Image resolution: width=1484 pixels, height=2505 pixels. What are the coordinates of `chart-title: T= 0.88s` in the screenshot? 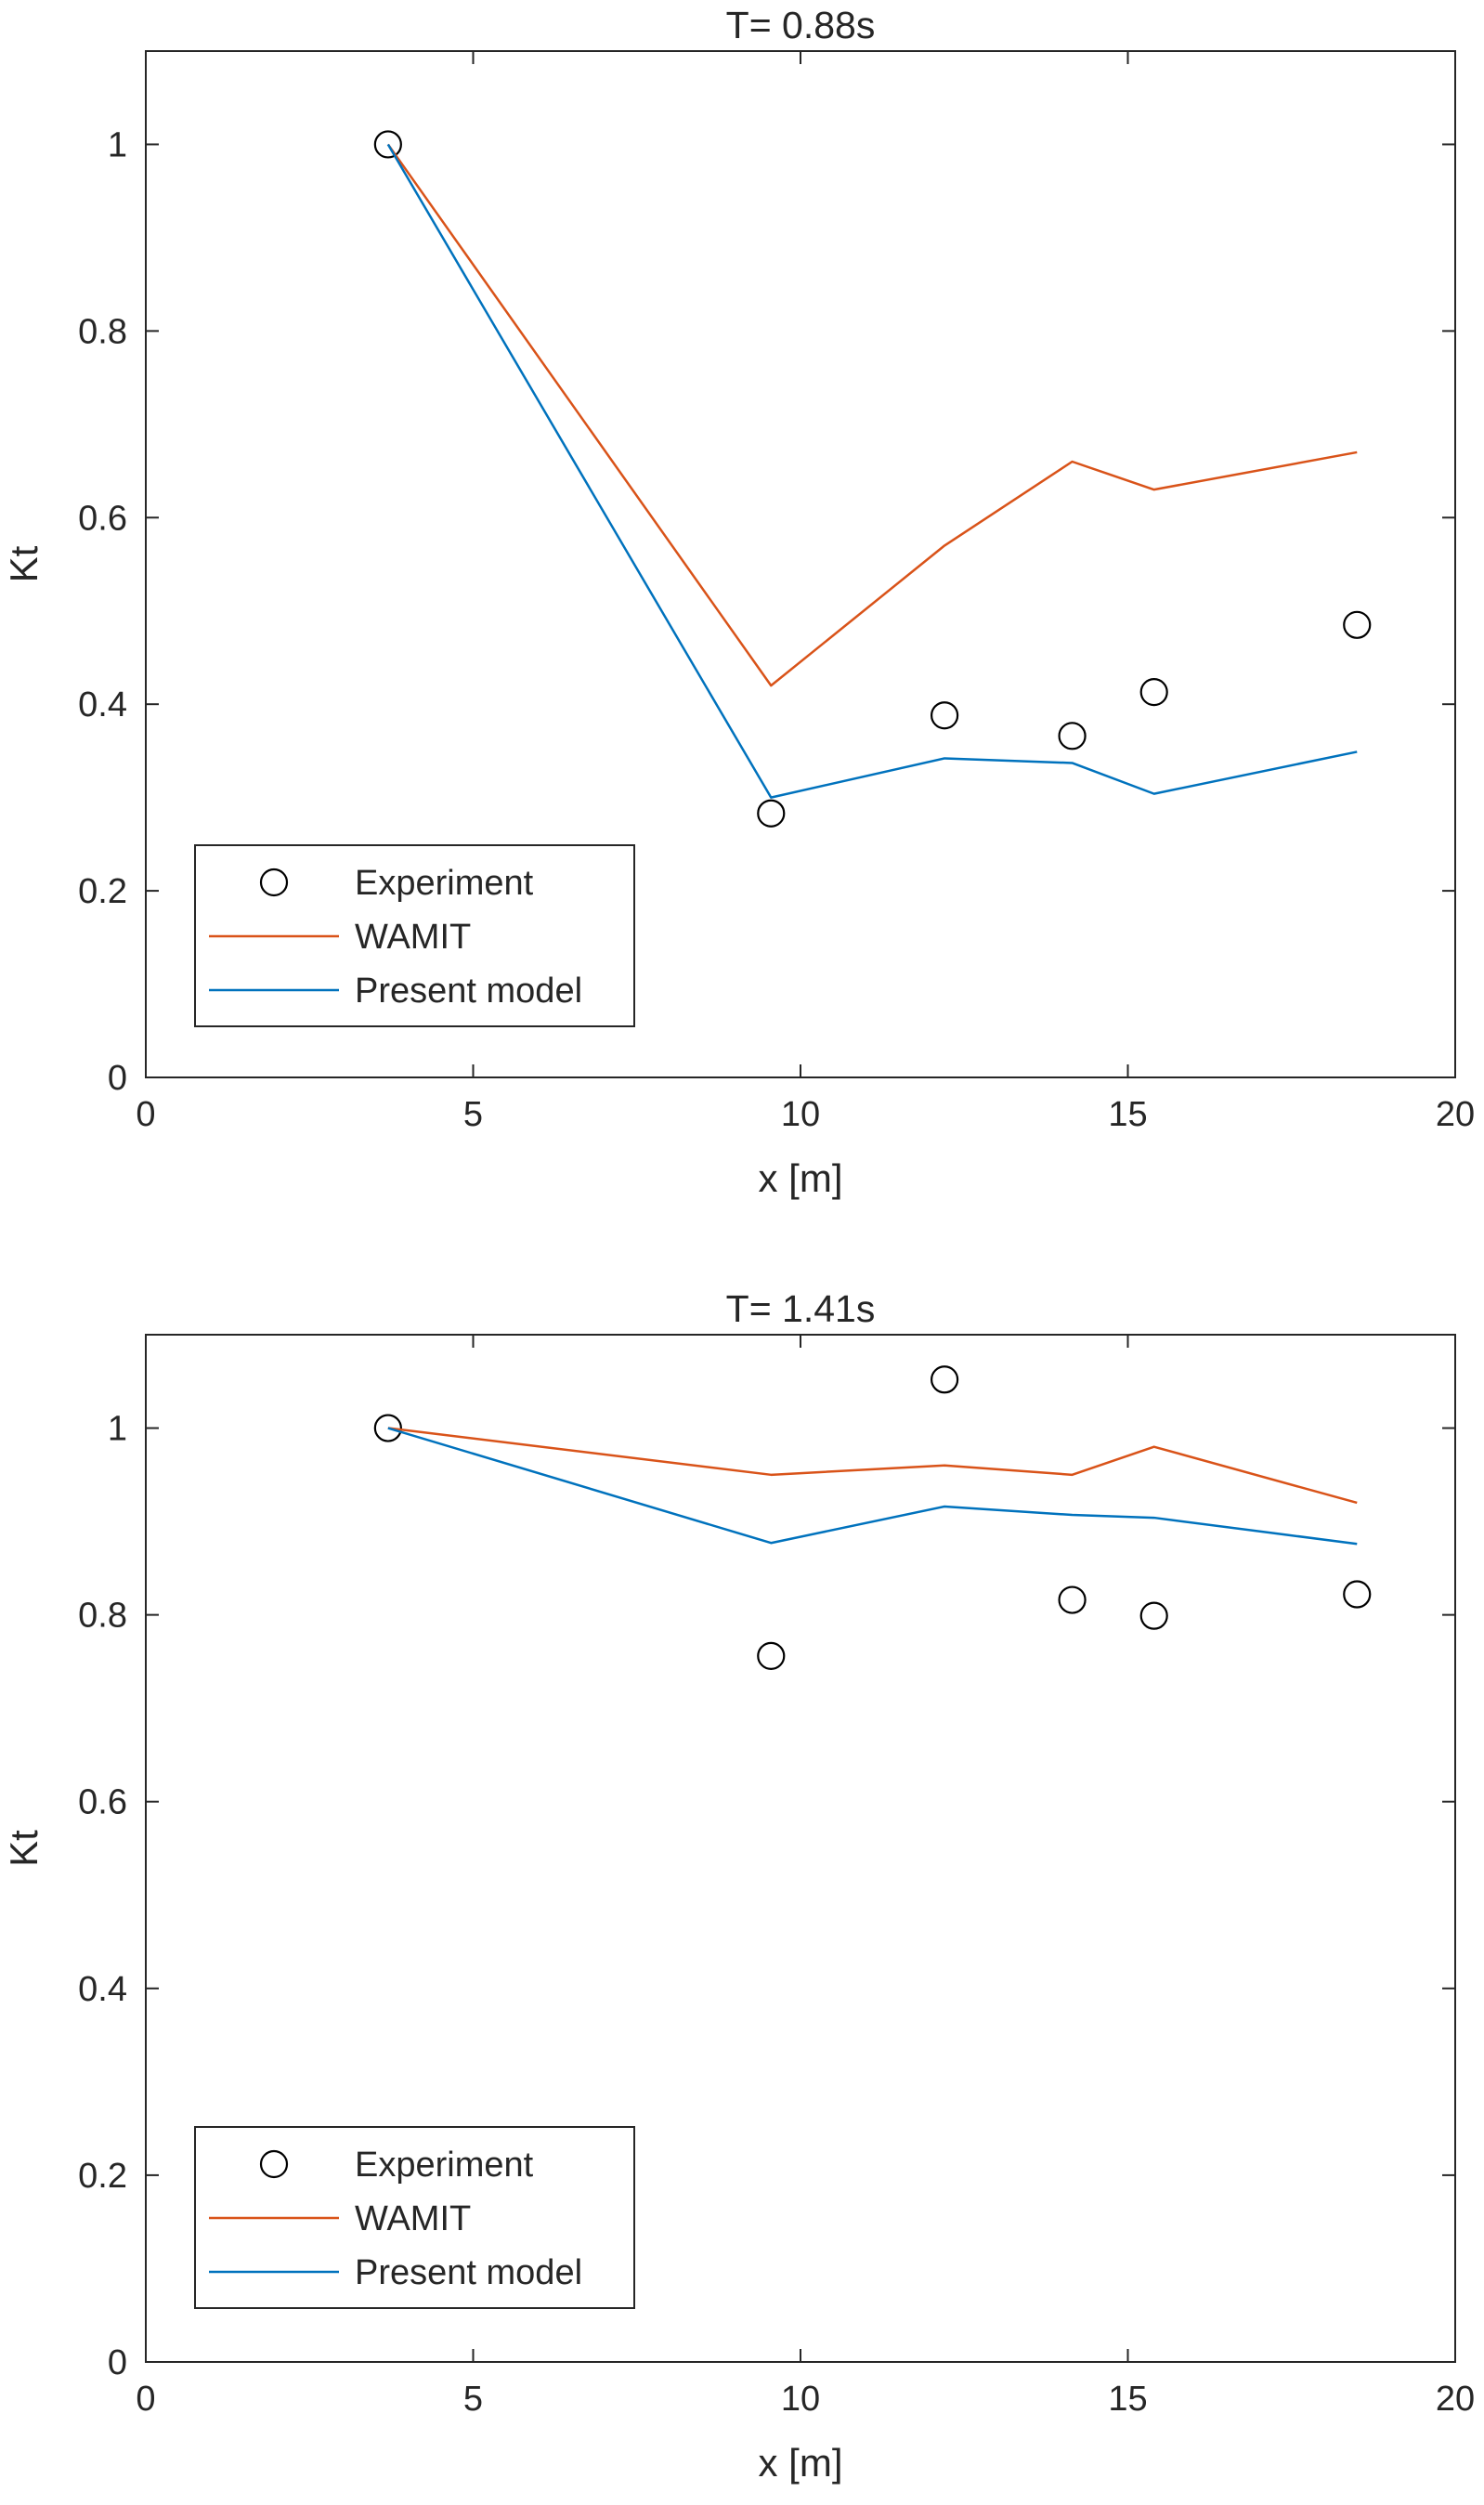 It's located at (801, 25).